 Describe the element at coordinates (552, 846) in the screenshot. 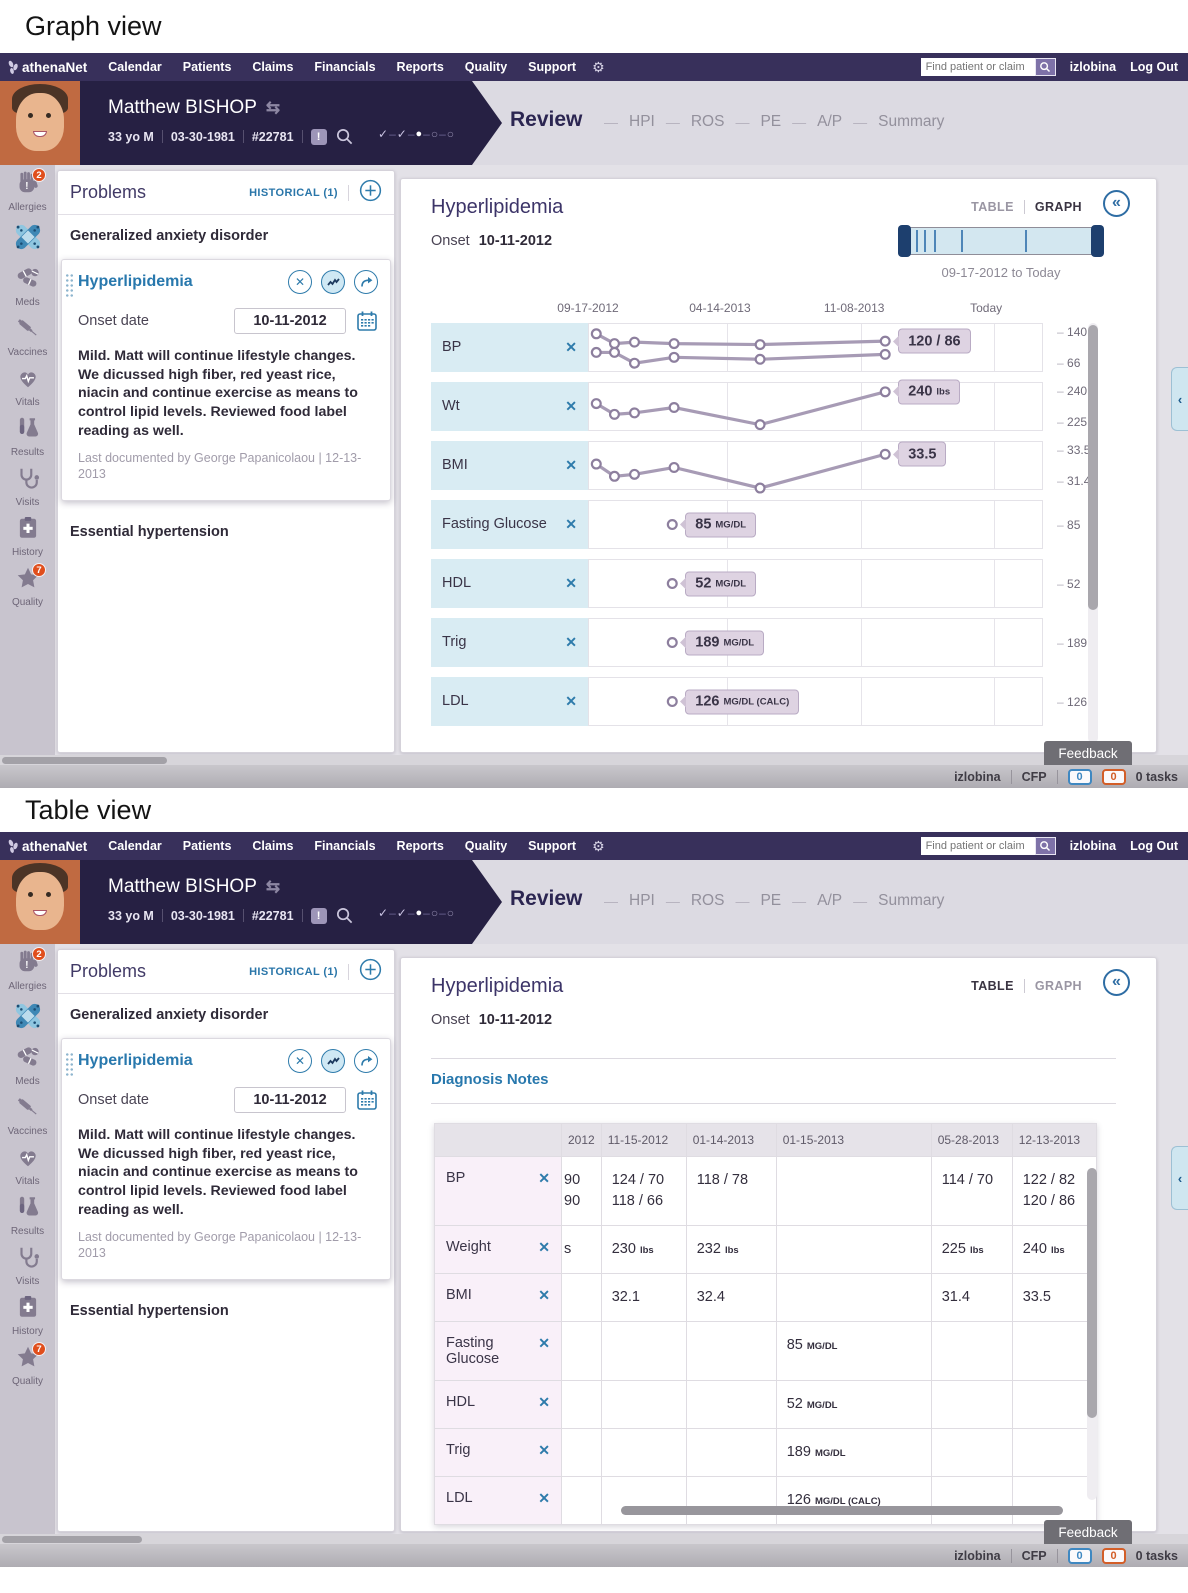

I see `nav-item-support: Support` at that location.